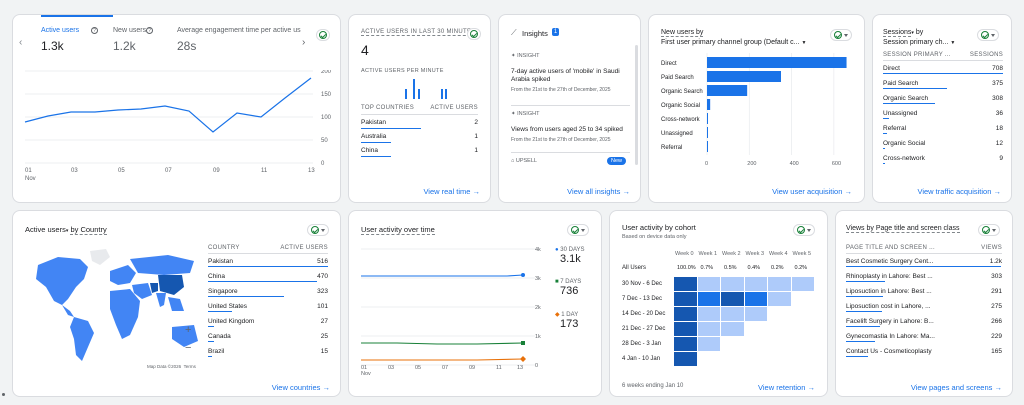  I want to click on y-tick: 50, so click(324, 141).